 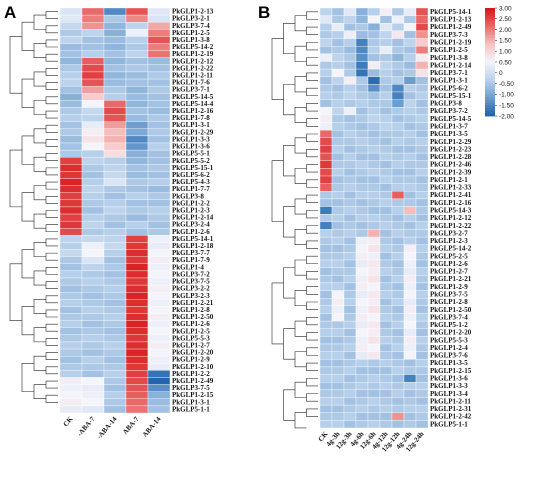 What do you see at coordinates (188, 196) in the screenshot?
I see `row-label: PkGLP3-8` at bounding box center [188, 196].